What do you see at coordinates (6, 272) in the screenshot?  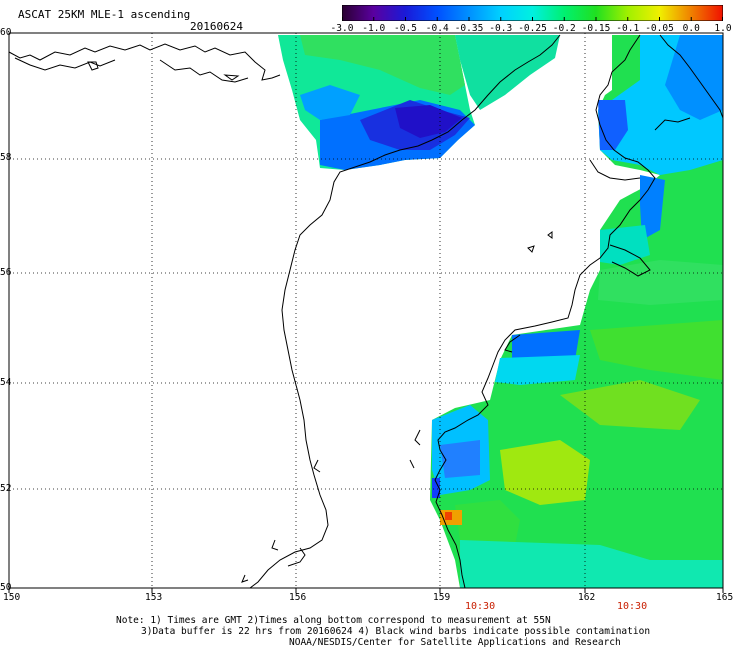 I see `lat-label-56: 56` at bounding box center [6, 272].